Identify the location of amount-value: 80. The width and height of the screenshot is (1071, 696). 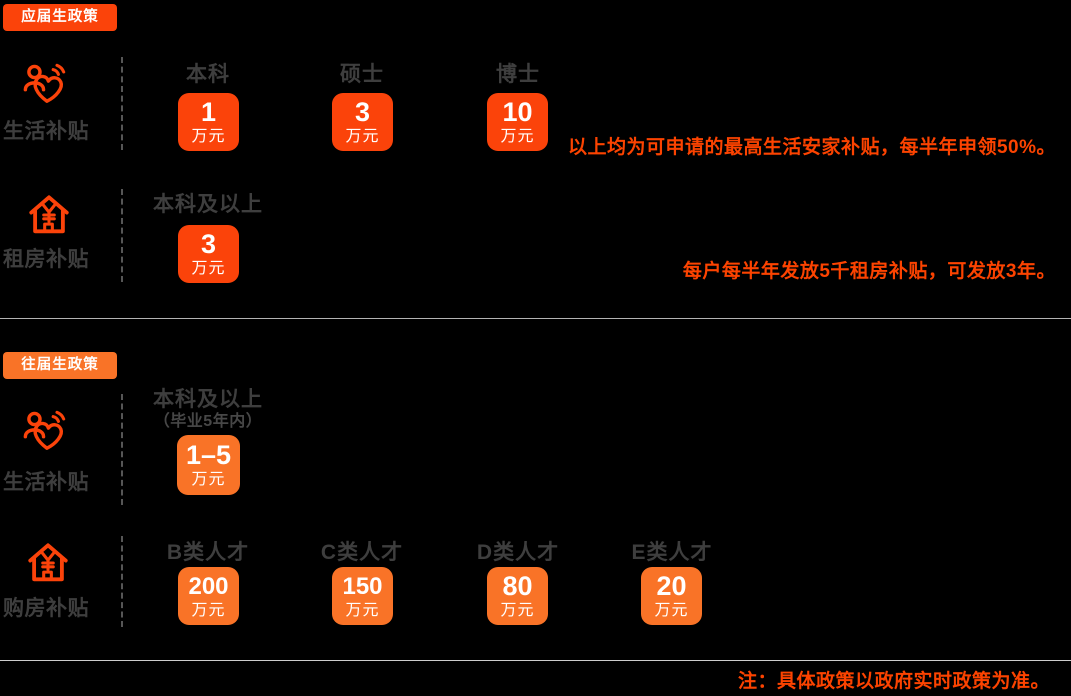
(517, 585).